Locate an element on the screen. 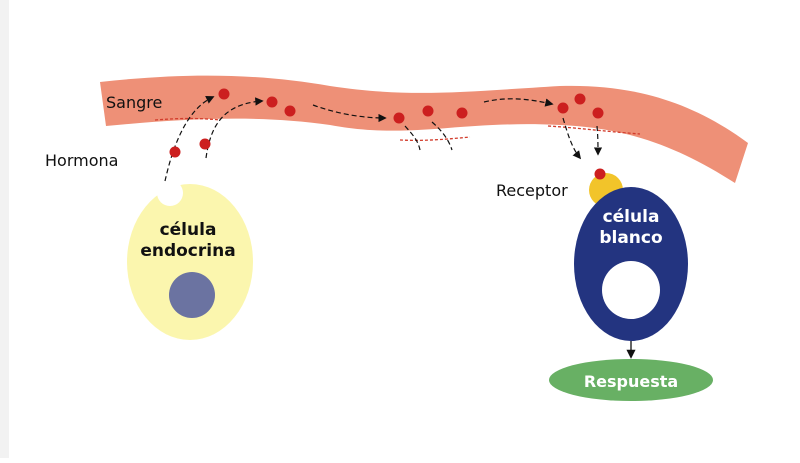  vessel-edge-left is located at coordinates (187, 119).